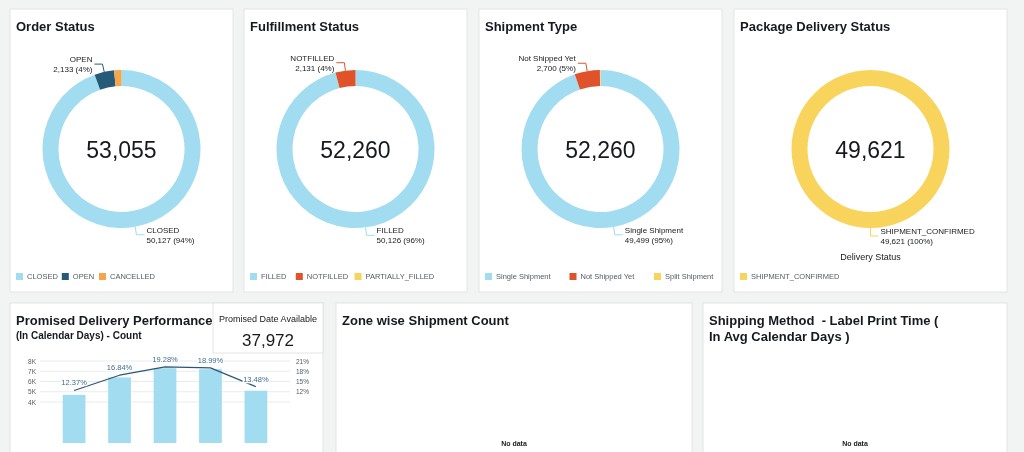 The width and height of the screenshot is (1024, 452). Describe the element at coordinates (649, 240) in the screenshot. I see `data-label: 49,499 (95%)` at that location.